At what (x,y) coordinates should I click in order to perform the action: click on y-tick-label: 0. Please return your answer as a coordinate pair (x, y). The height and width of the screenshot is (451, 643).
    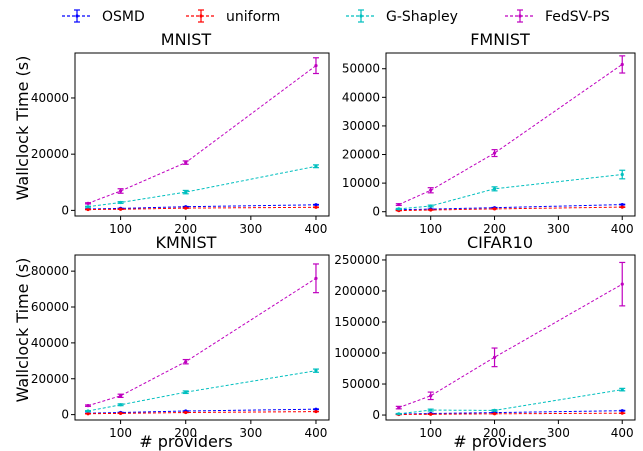
    Looking at the image, I should click on (376, 212).